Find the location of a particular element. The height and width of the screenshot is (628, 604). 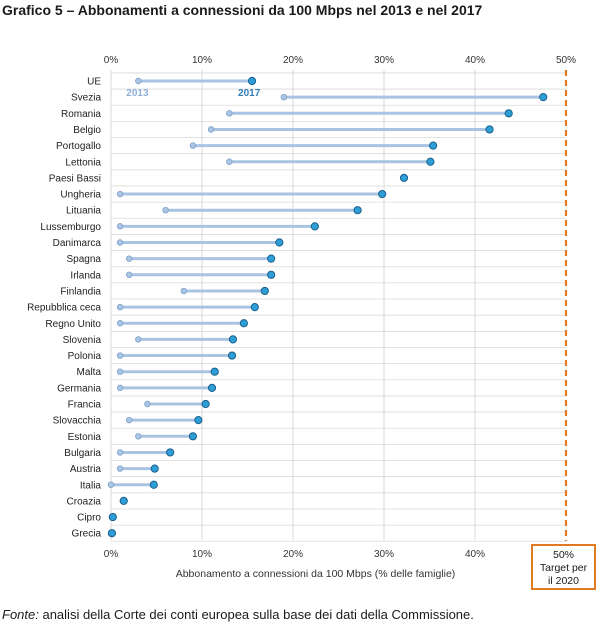

category-label: Croazia is located at coordinates (84, 501).